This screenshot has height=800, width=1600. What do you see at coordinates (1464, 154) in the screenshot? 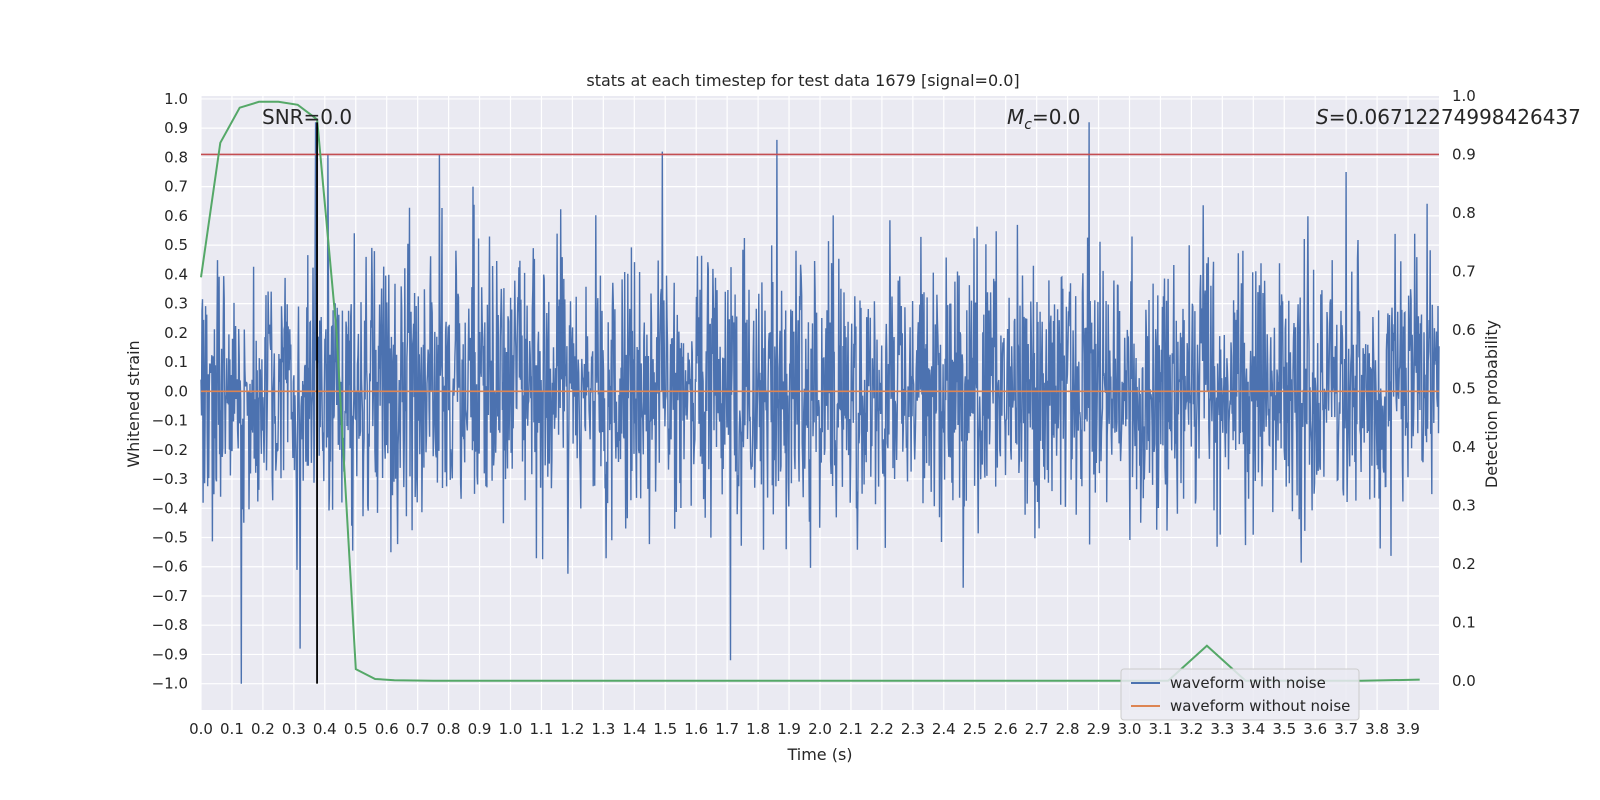
I see `y2-tick-label: 0.9` at bounding box center [1464, 154].